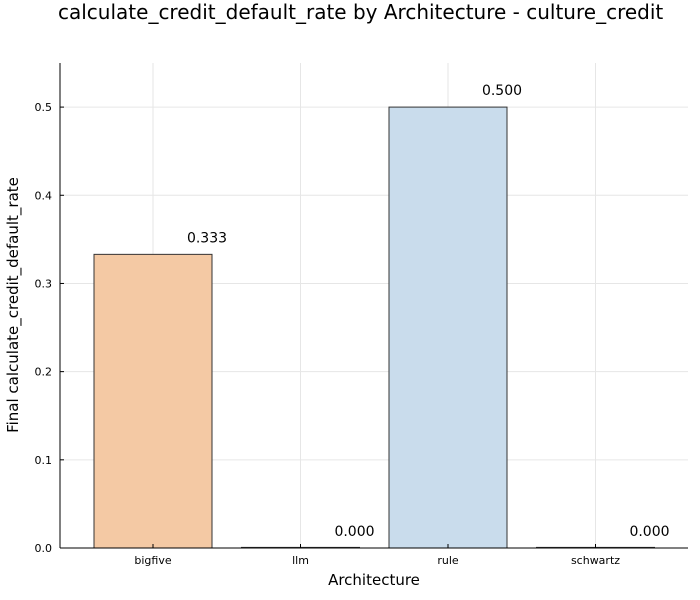 This screenshot has width=700, height=600. What do you see at coordinates (13, 305) in the screenshot?
I see `y-axis-label: Final calculate_credit_default_rate` at bounding box center [13, 305].